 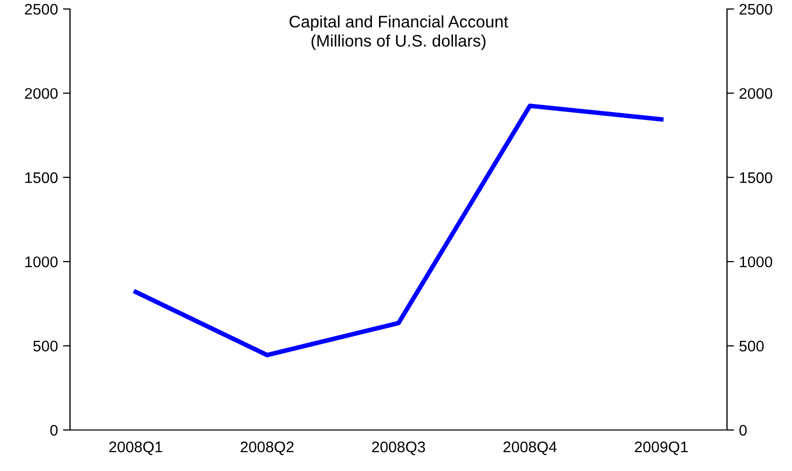 What do you see at coordinates (756, 93) in the screenshot?
I see `y2-tick-label: 2000` at bounding box center [756, 93].